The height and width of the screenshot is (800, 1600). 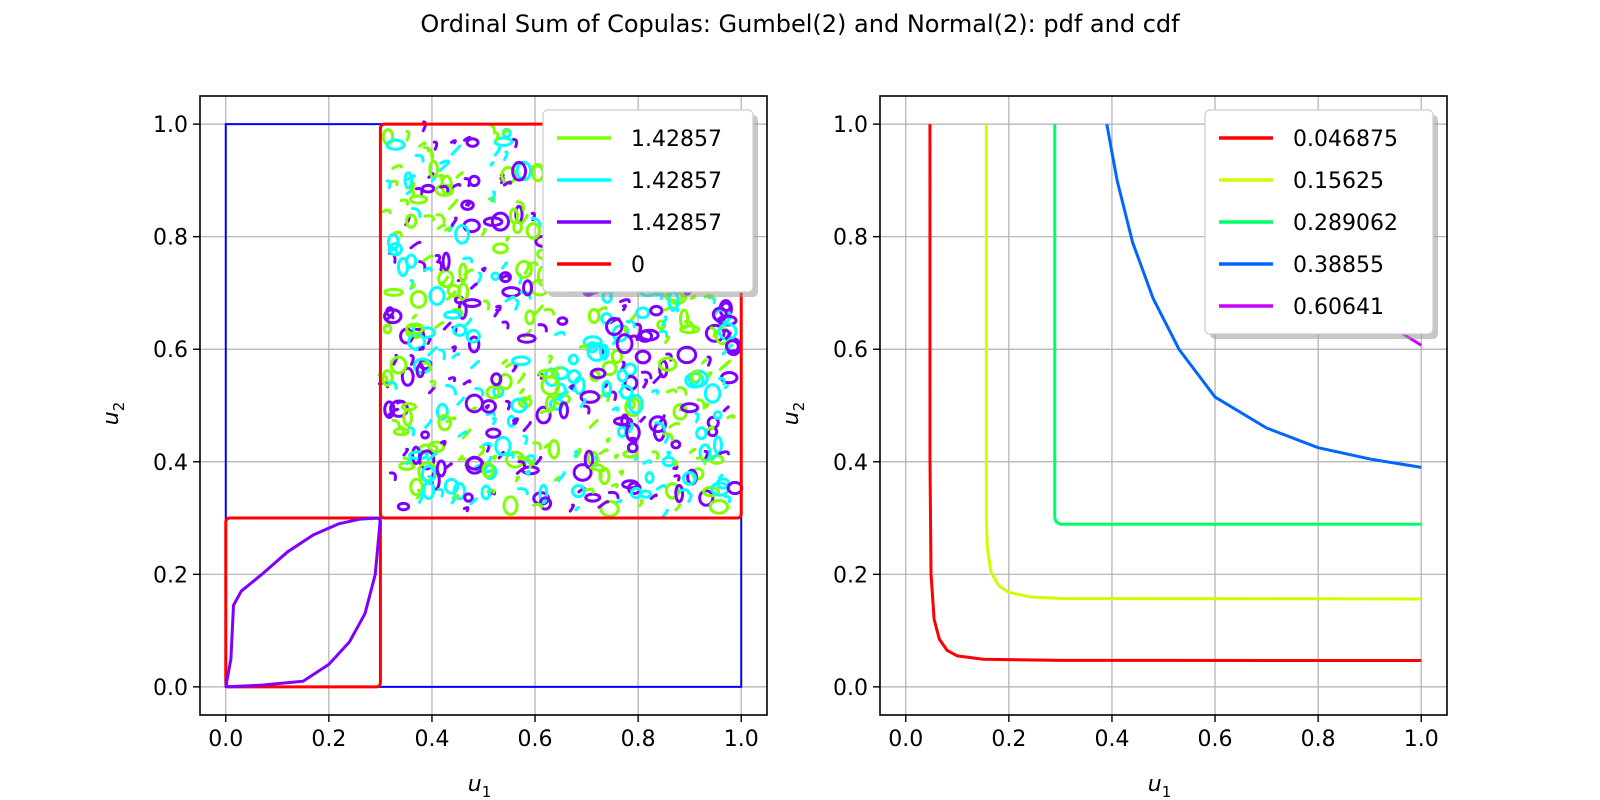 I want to click on legend-label: 0.38855, so click(x=1338, y=265).